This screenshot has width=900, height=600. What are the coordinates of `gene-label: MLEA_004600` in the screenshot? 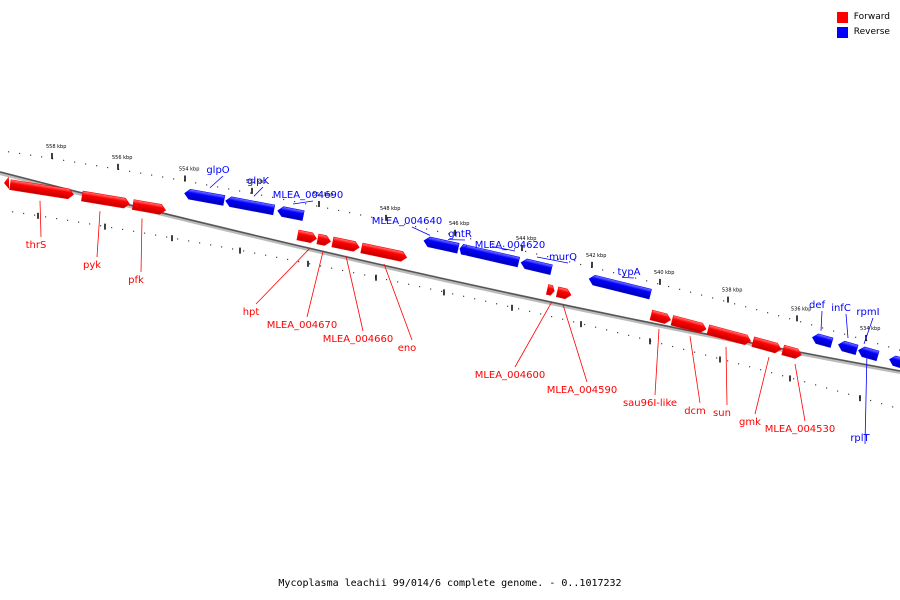 It's located at (510, 375).